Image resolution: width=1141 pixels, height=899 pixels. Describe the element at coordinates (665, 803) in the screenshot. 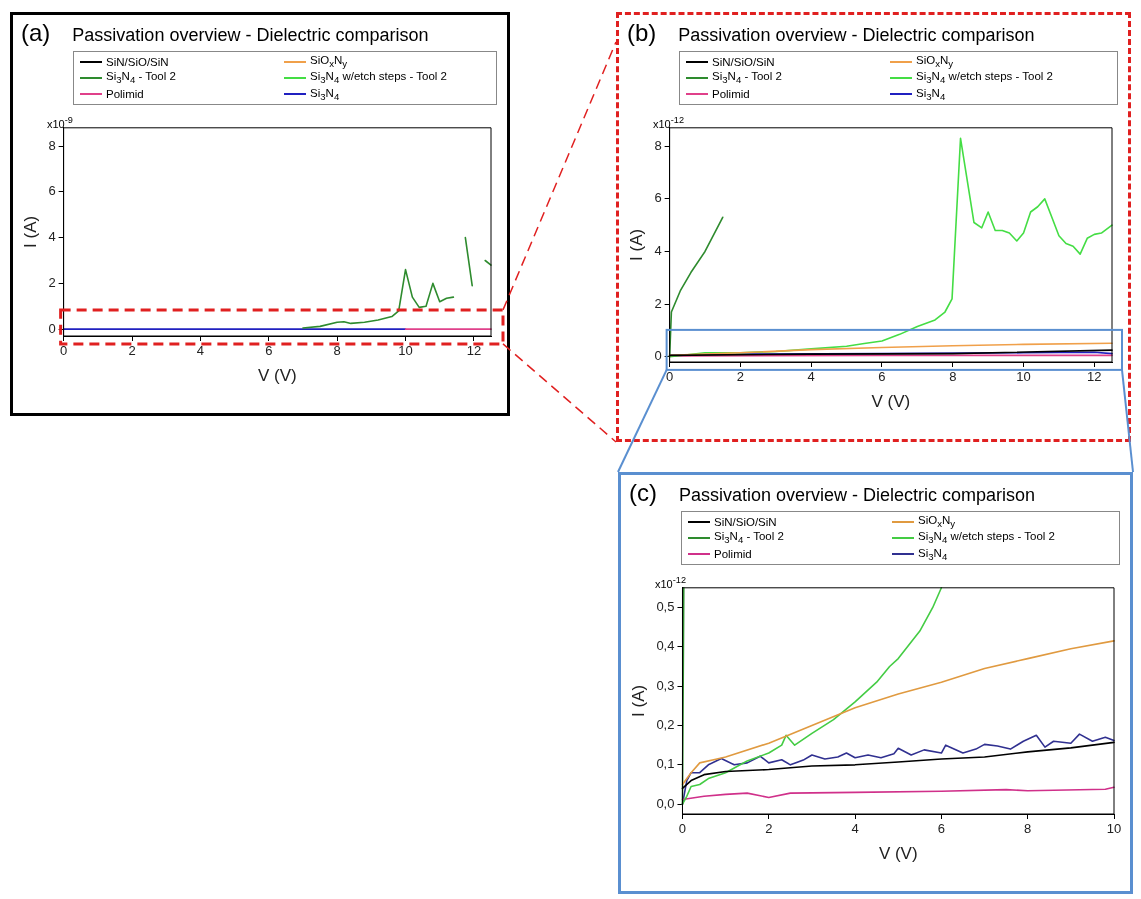

I see `y-tick-label: 0,0` at that location.